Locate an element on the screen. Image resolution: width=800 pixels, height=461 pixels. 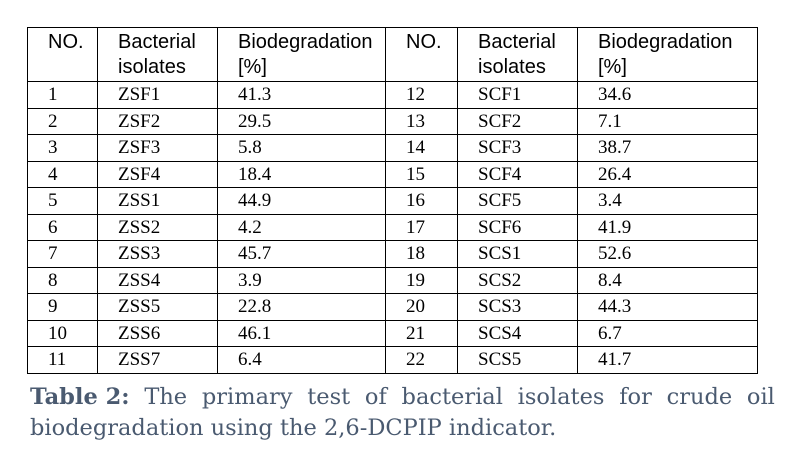
cell-biodegradation-right: 8.4 is located at coordinates (667, 280).